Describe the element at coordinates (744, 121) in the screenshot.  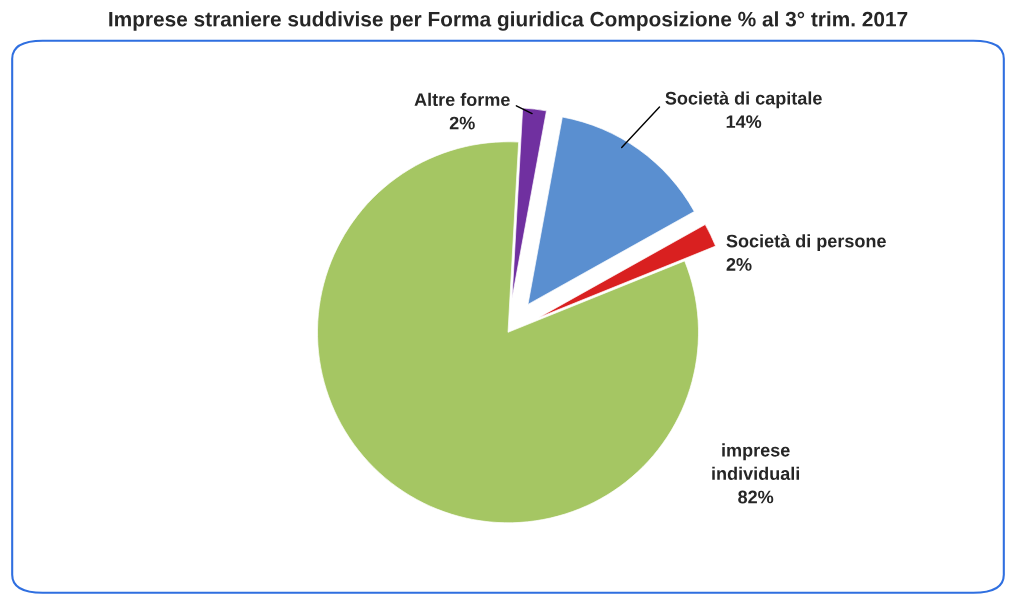
I see `data-label: 14%` at that location.